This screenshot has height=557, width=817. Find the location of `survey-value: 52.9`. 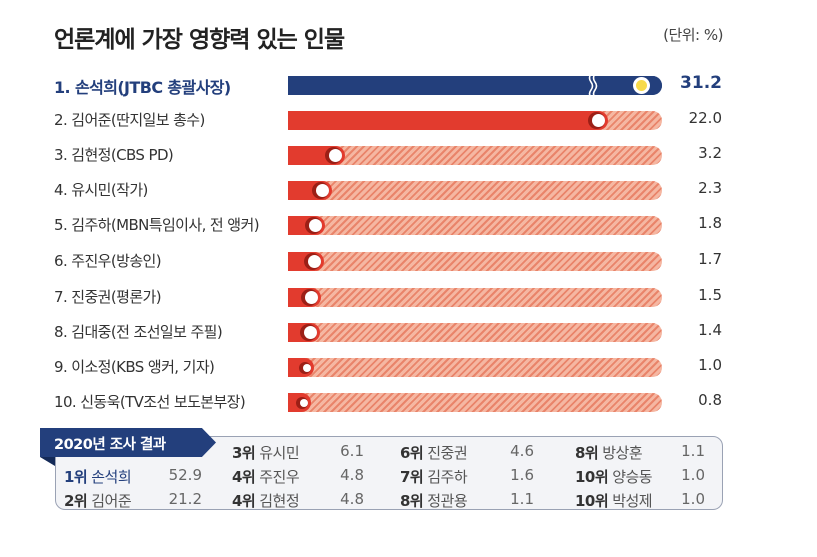

survey-value: 52.9 is located at coordinates (185, 475).